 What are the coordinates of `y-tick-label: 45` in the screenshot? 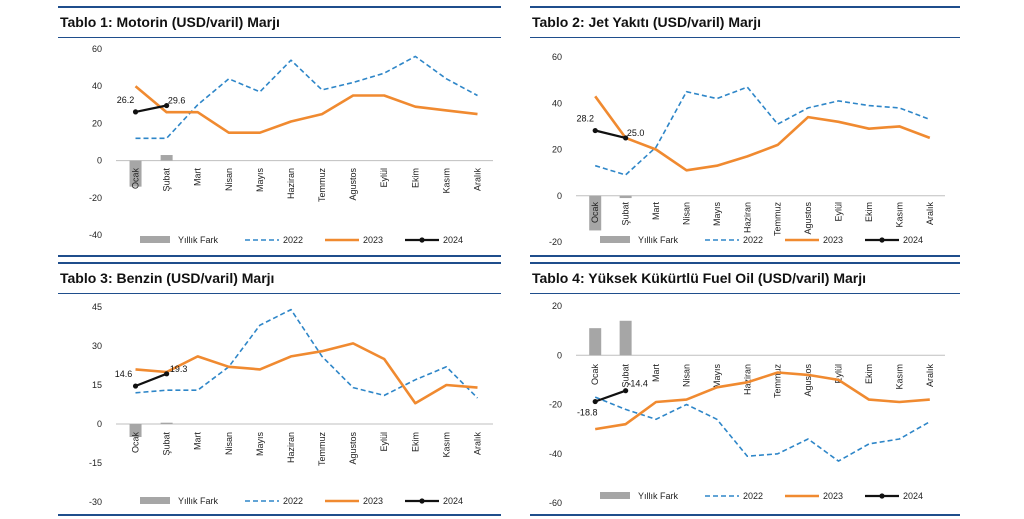 It's located at (97, 307).